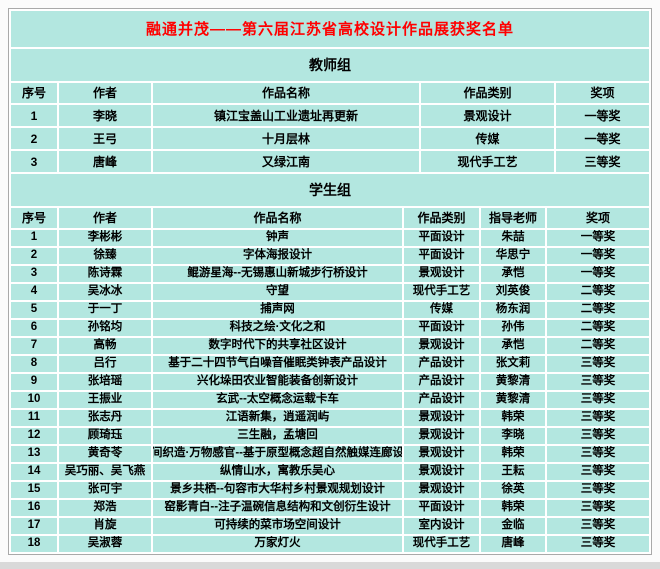  I want to click on table-cell: 吴巧丽、吴飞燕, so click(105, 472).